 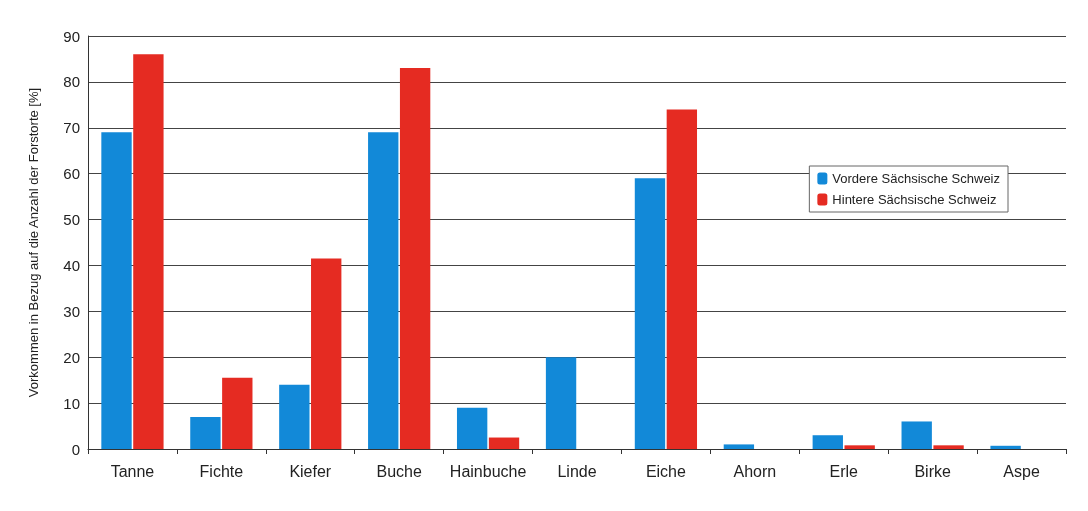 I want to click on y-tick-label: 30, so click(x=71, y=311).